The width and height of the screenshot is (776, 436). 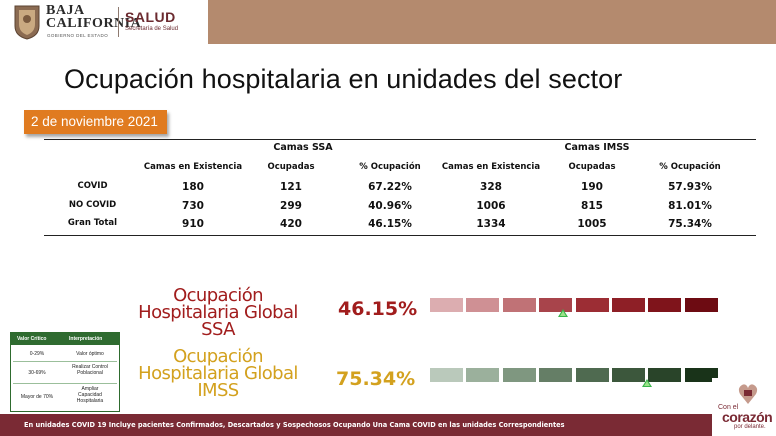 I want to click on row-label: Gran Total, so click(x=92, y=223).